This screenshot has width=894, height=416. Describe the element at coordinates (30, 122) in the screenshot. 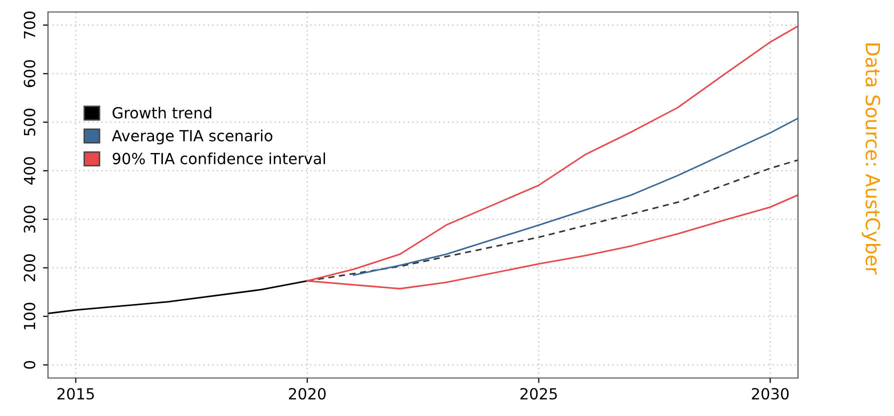

I see `y-tick-label: 500` at that location.